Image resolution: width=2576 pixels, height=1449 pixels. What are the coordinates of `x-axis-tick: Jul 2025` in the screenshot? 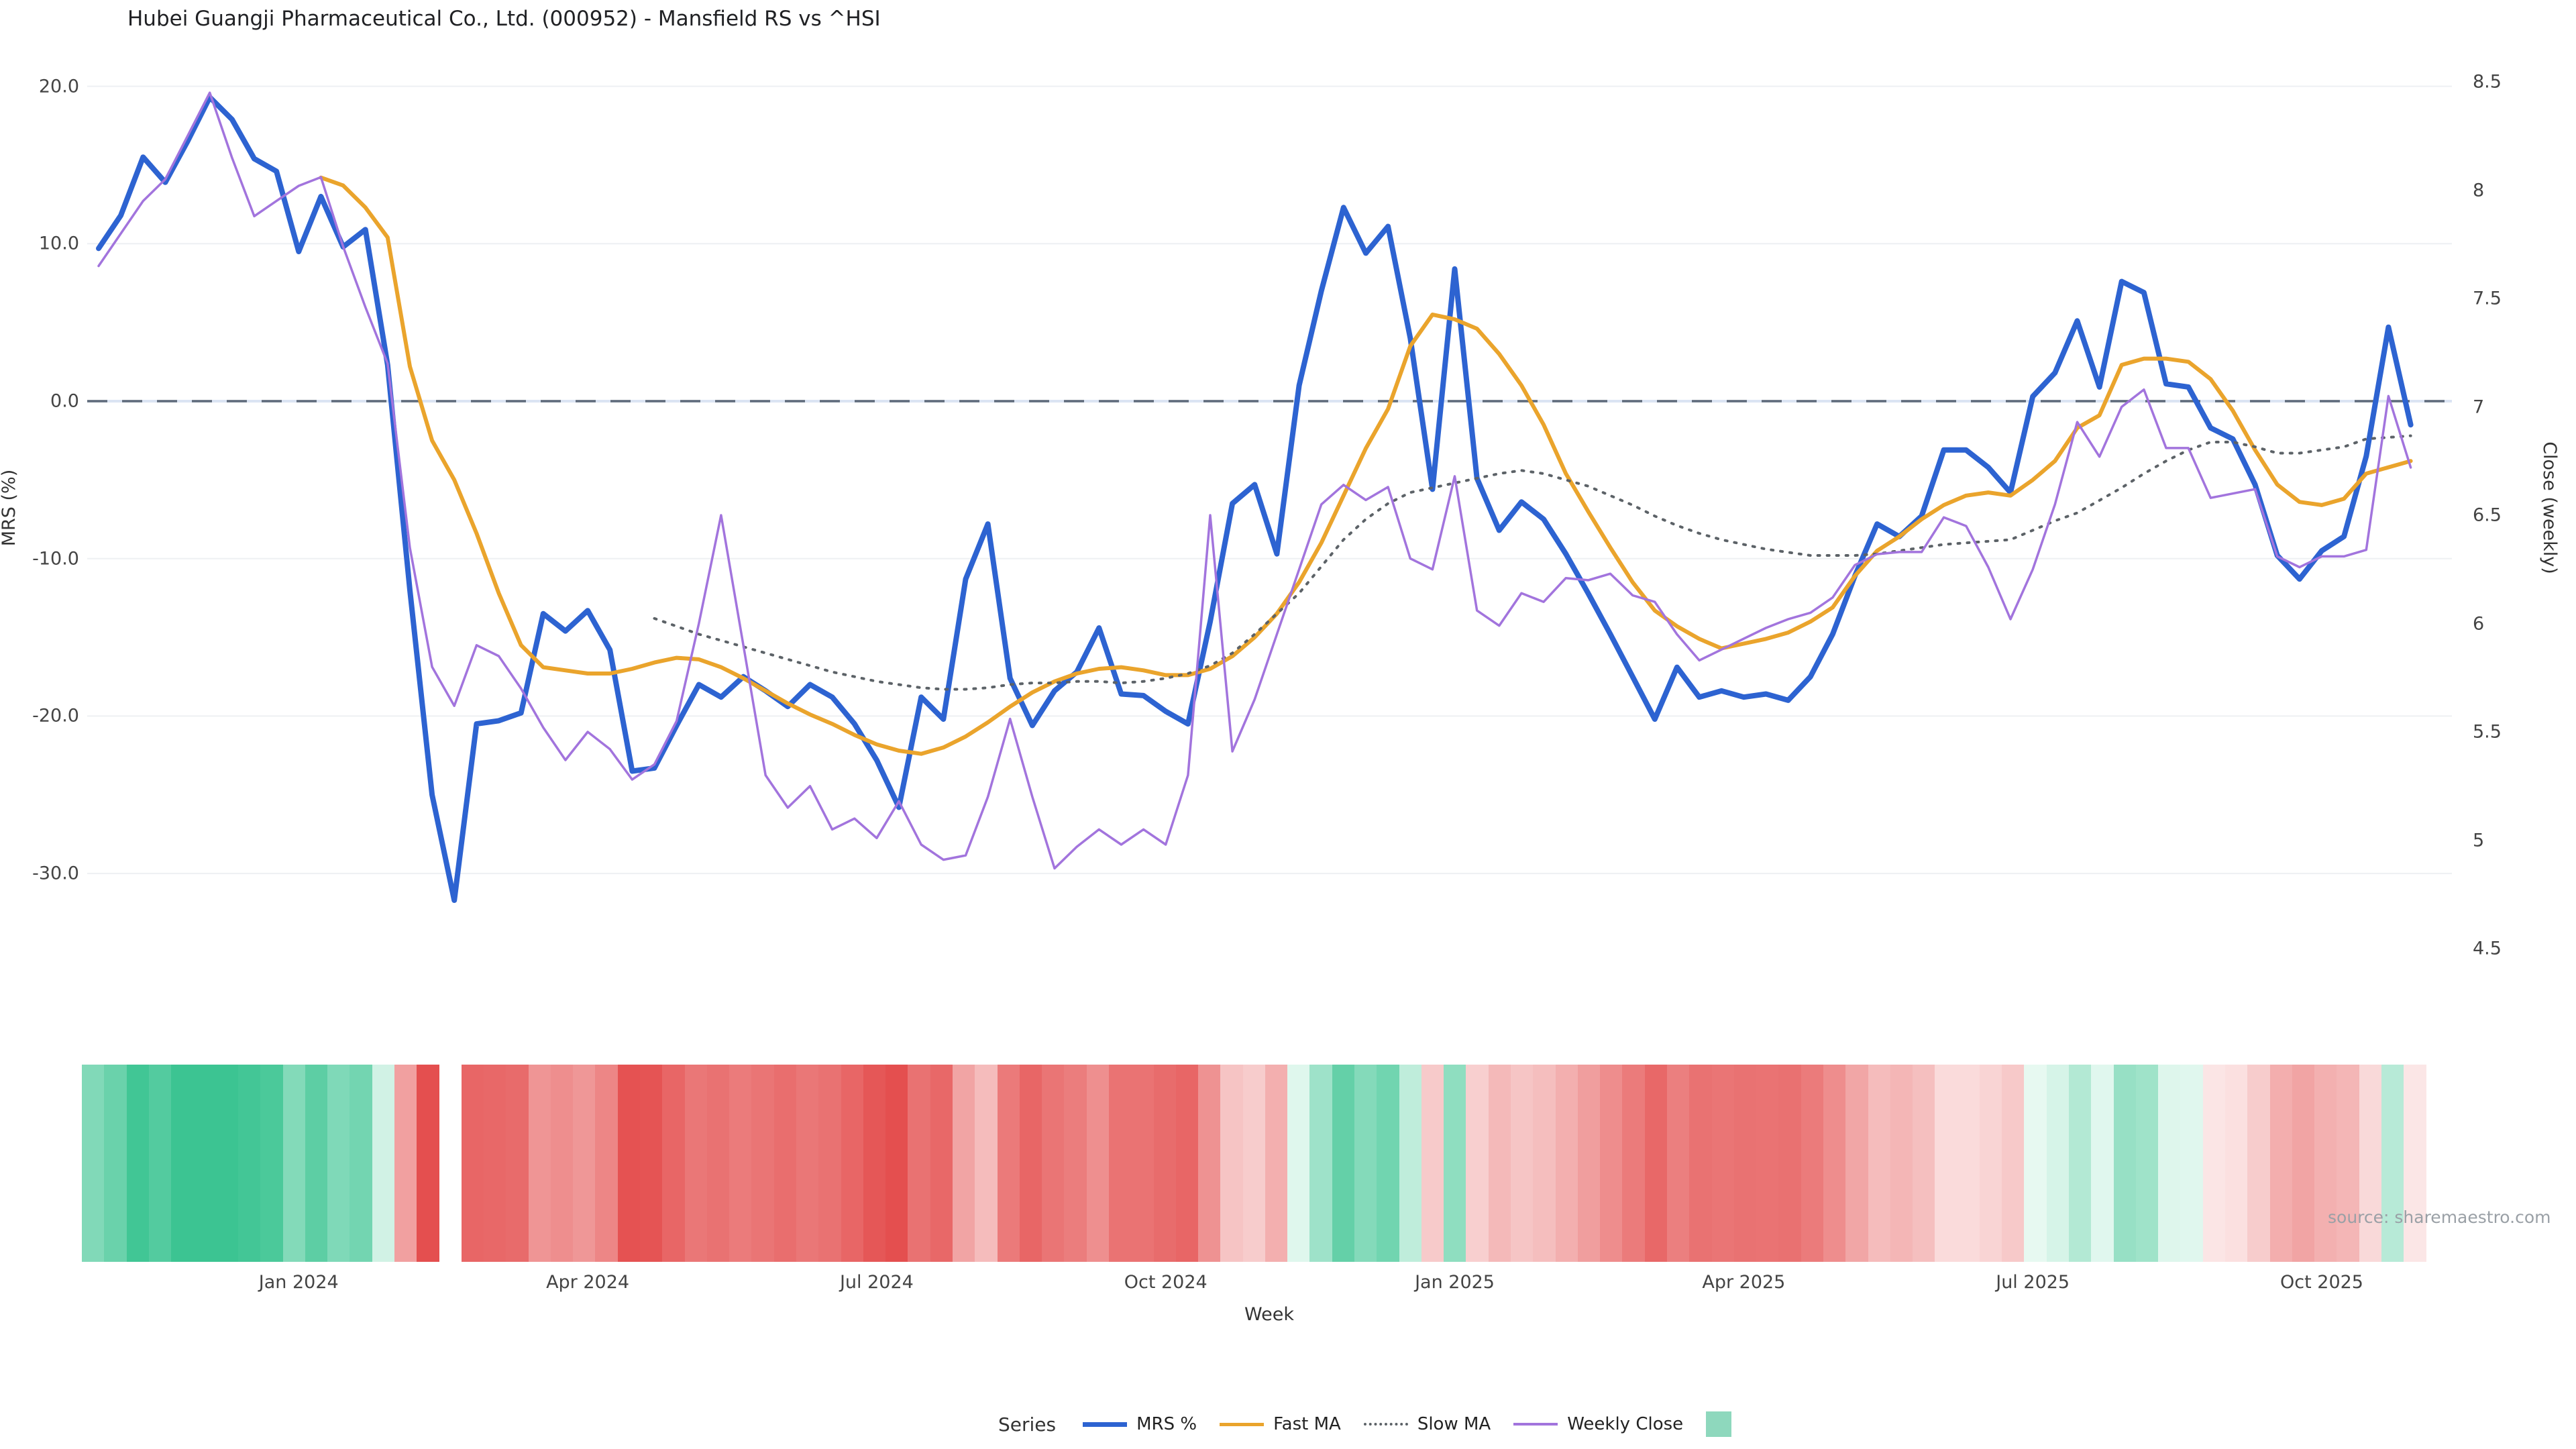 It's located at (2033, 1282).